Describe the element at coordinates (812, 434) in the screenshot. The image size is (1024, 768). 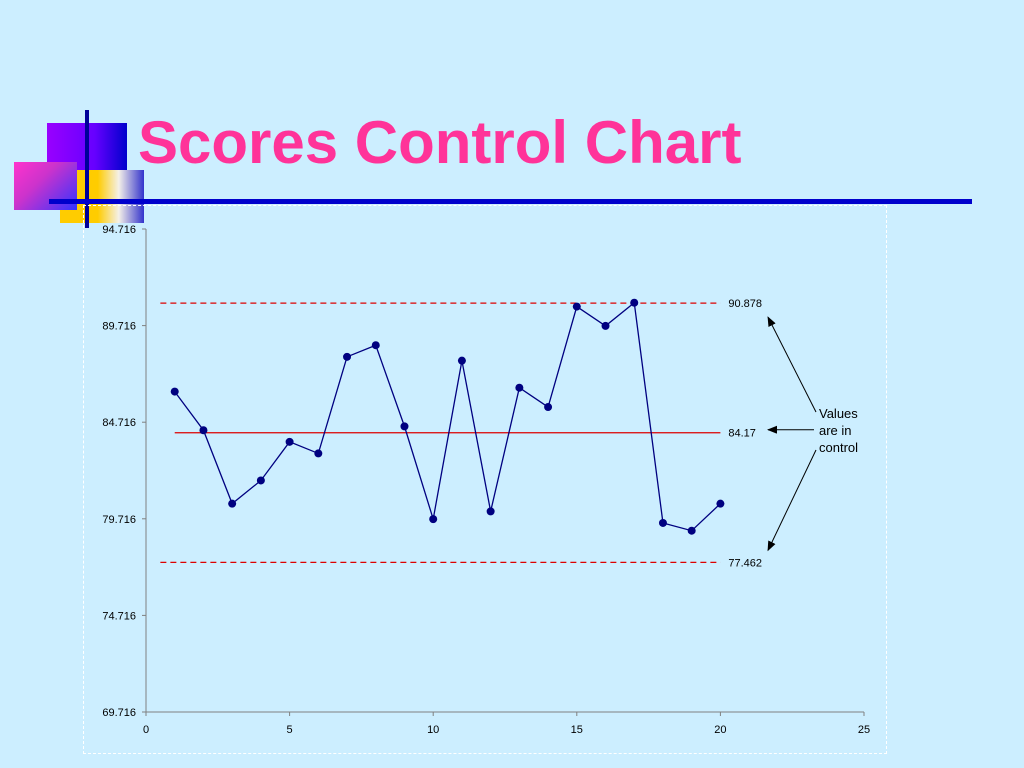
I see `control-annotation: Values are in control` at that location.